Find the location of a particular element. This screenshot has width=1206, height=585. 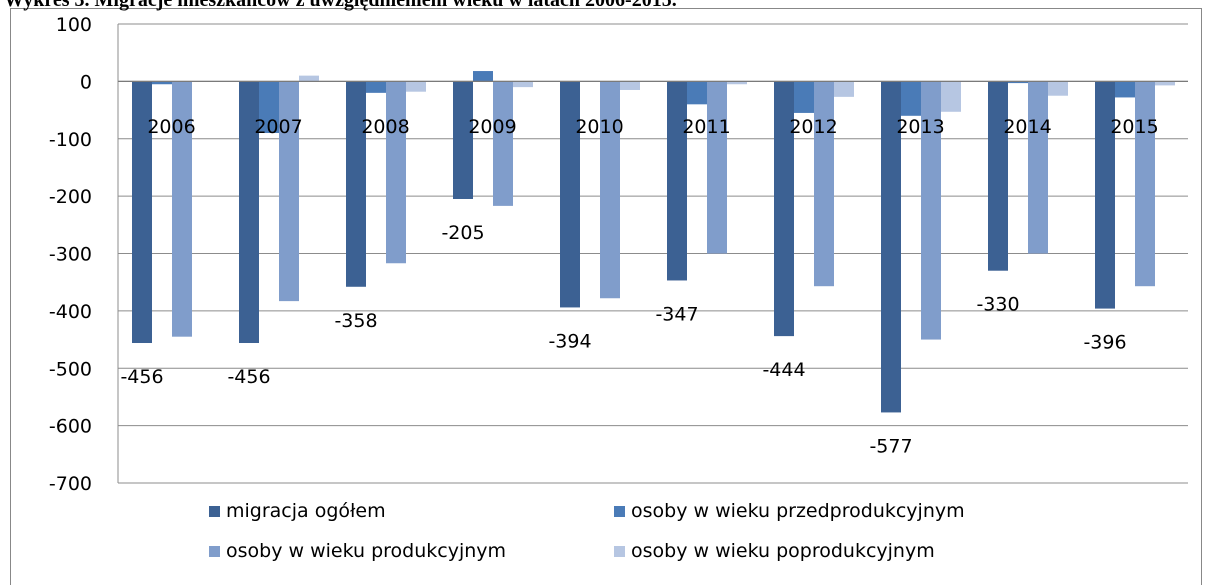

y-tick-label: -600 is located at coordinates (70, 427).